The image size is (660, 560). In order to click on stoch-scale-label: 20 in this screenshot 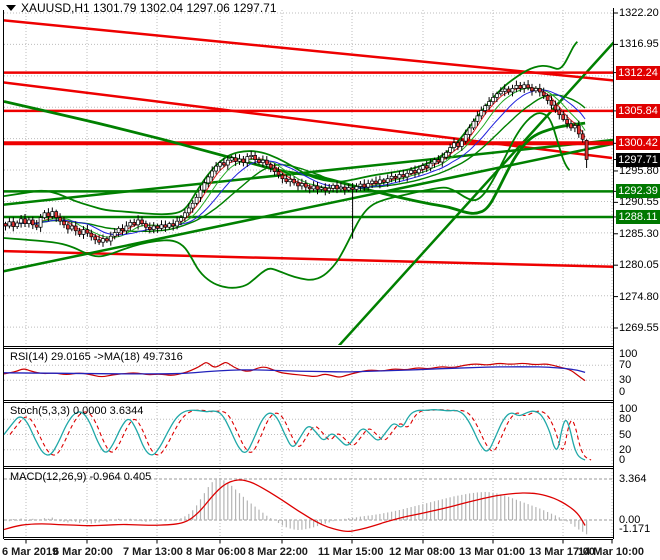, I will do `click(625, 449)`.